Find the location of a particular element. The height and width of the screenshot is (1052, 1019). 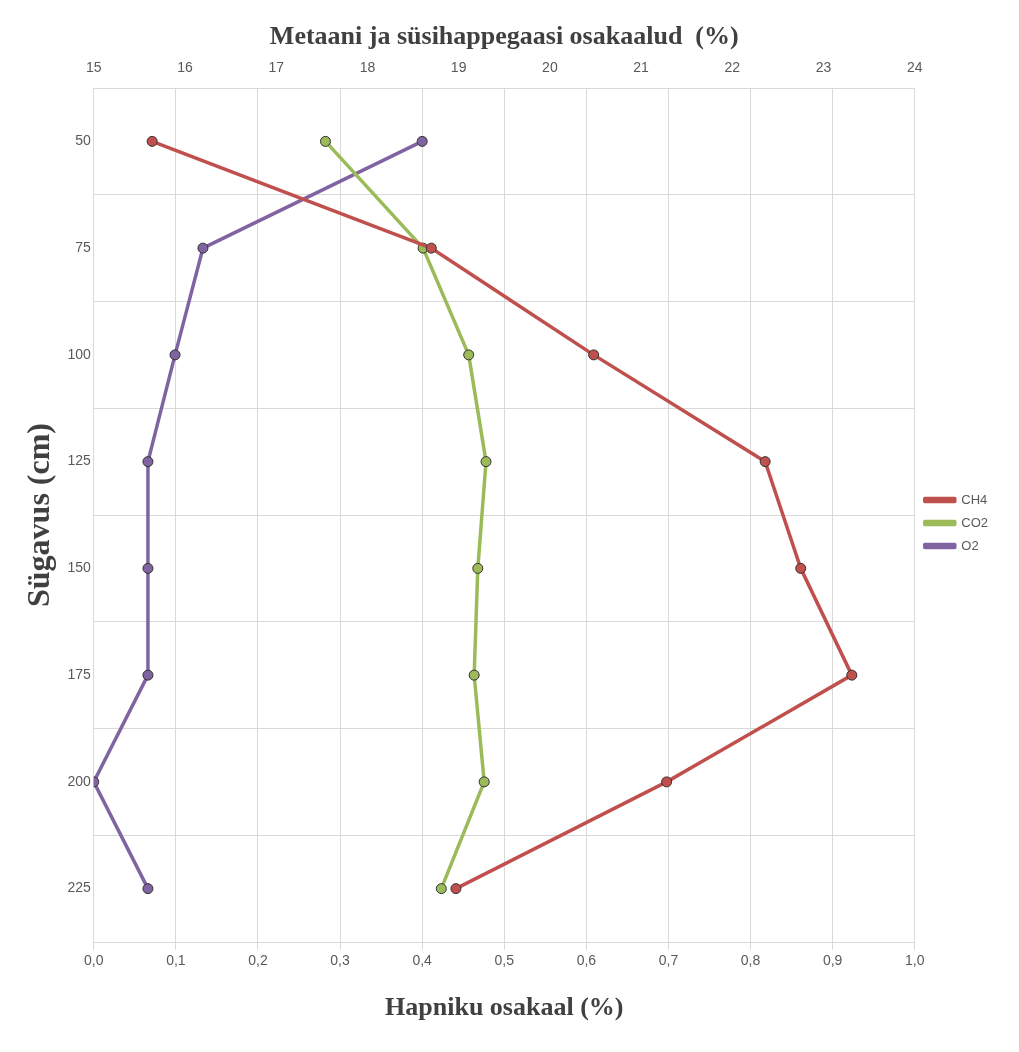

y-tick-label: 200 is located at coordinates (79, 780).